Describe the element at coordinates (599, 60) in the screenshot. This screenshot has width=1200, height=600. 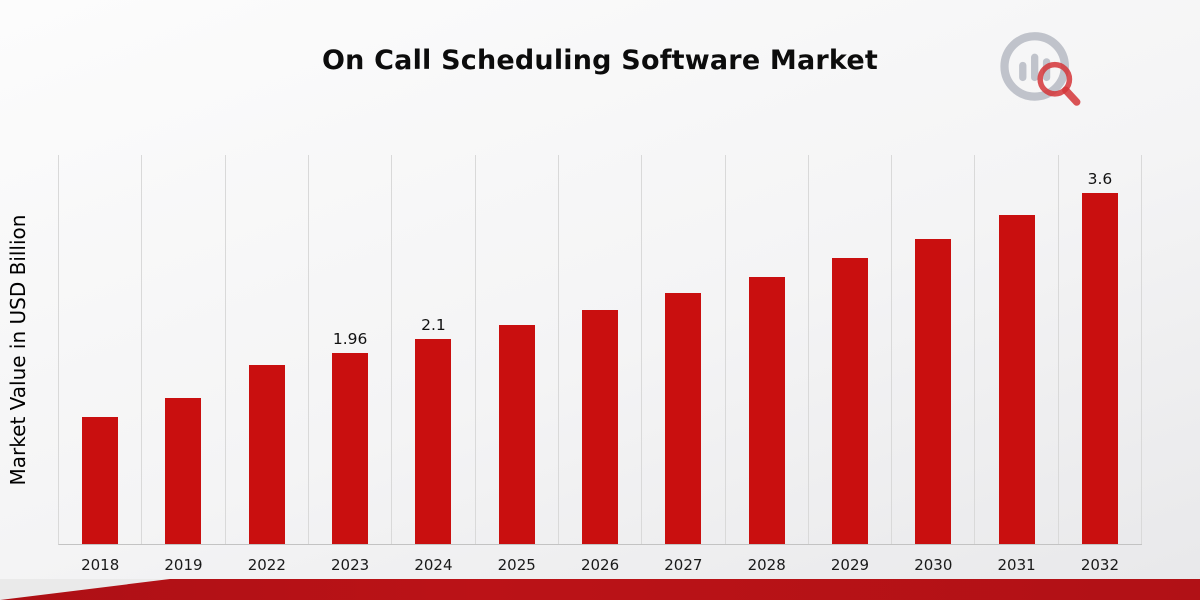
I see `chart-title: On Call Scheduling Software Market` at that location.